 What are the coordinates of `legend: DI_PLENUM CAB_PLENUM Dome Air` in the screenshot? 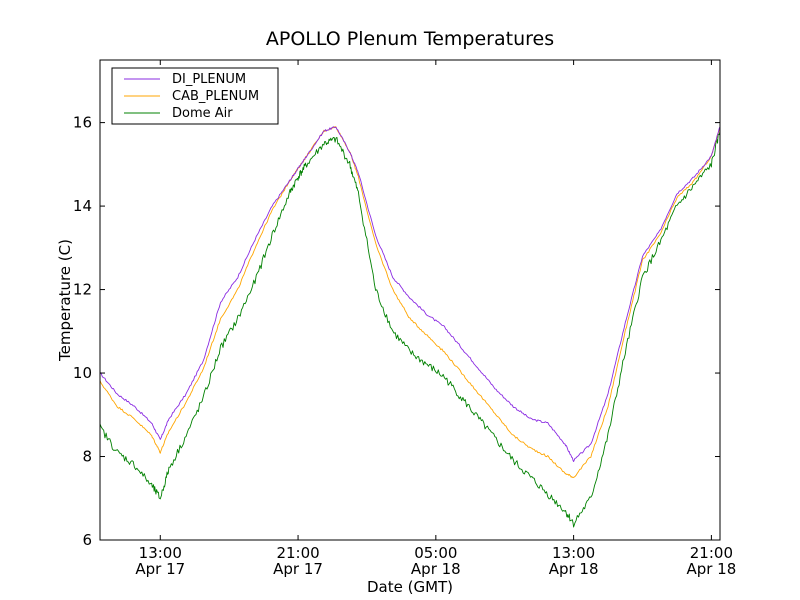 It's located at (195, 96).